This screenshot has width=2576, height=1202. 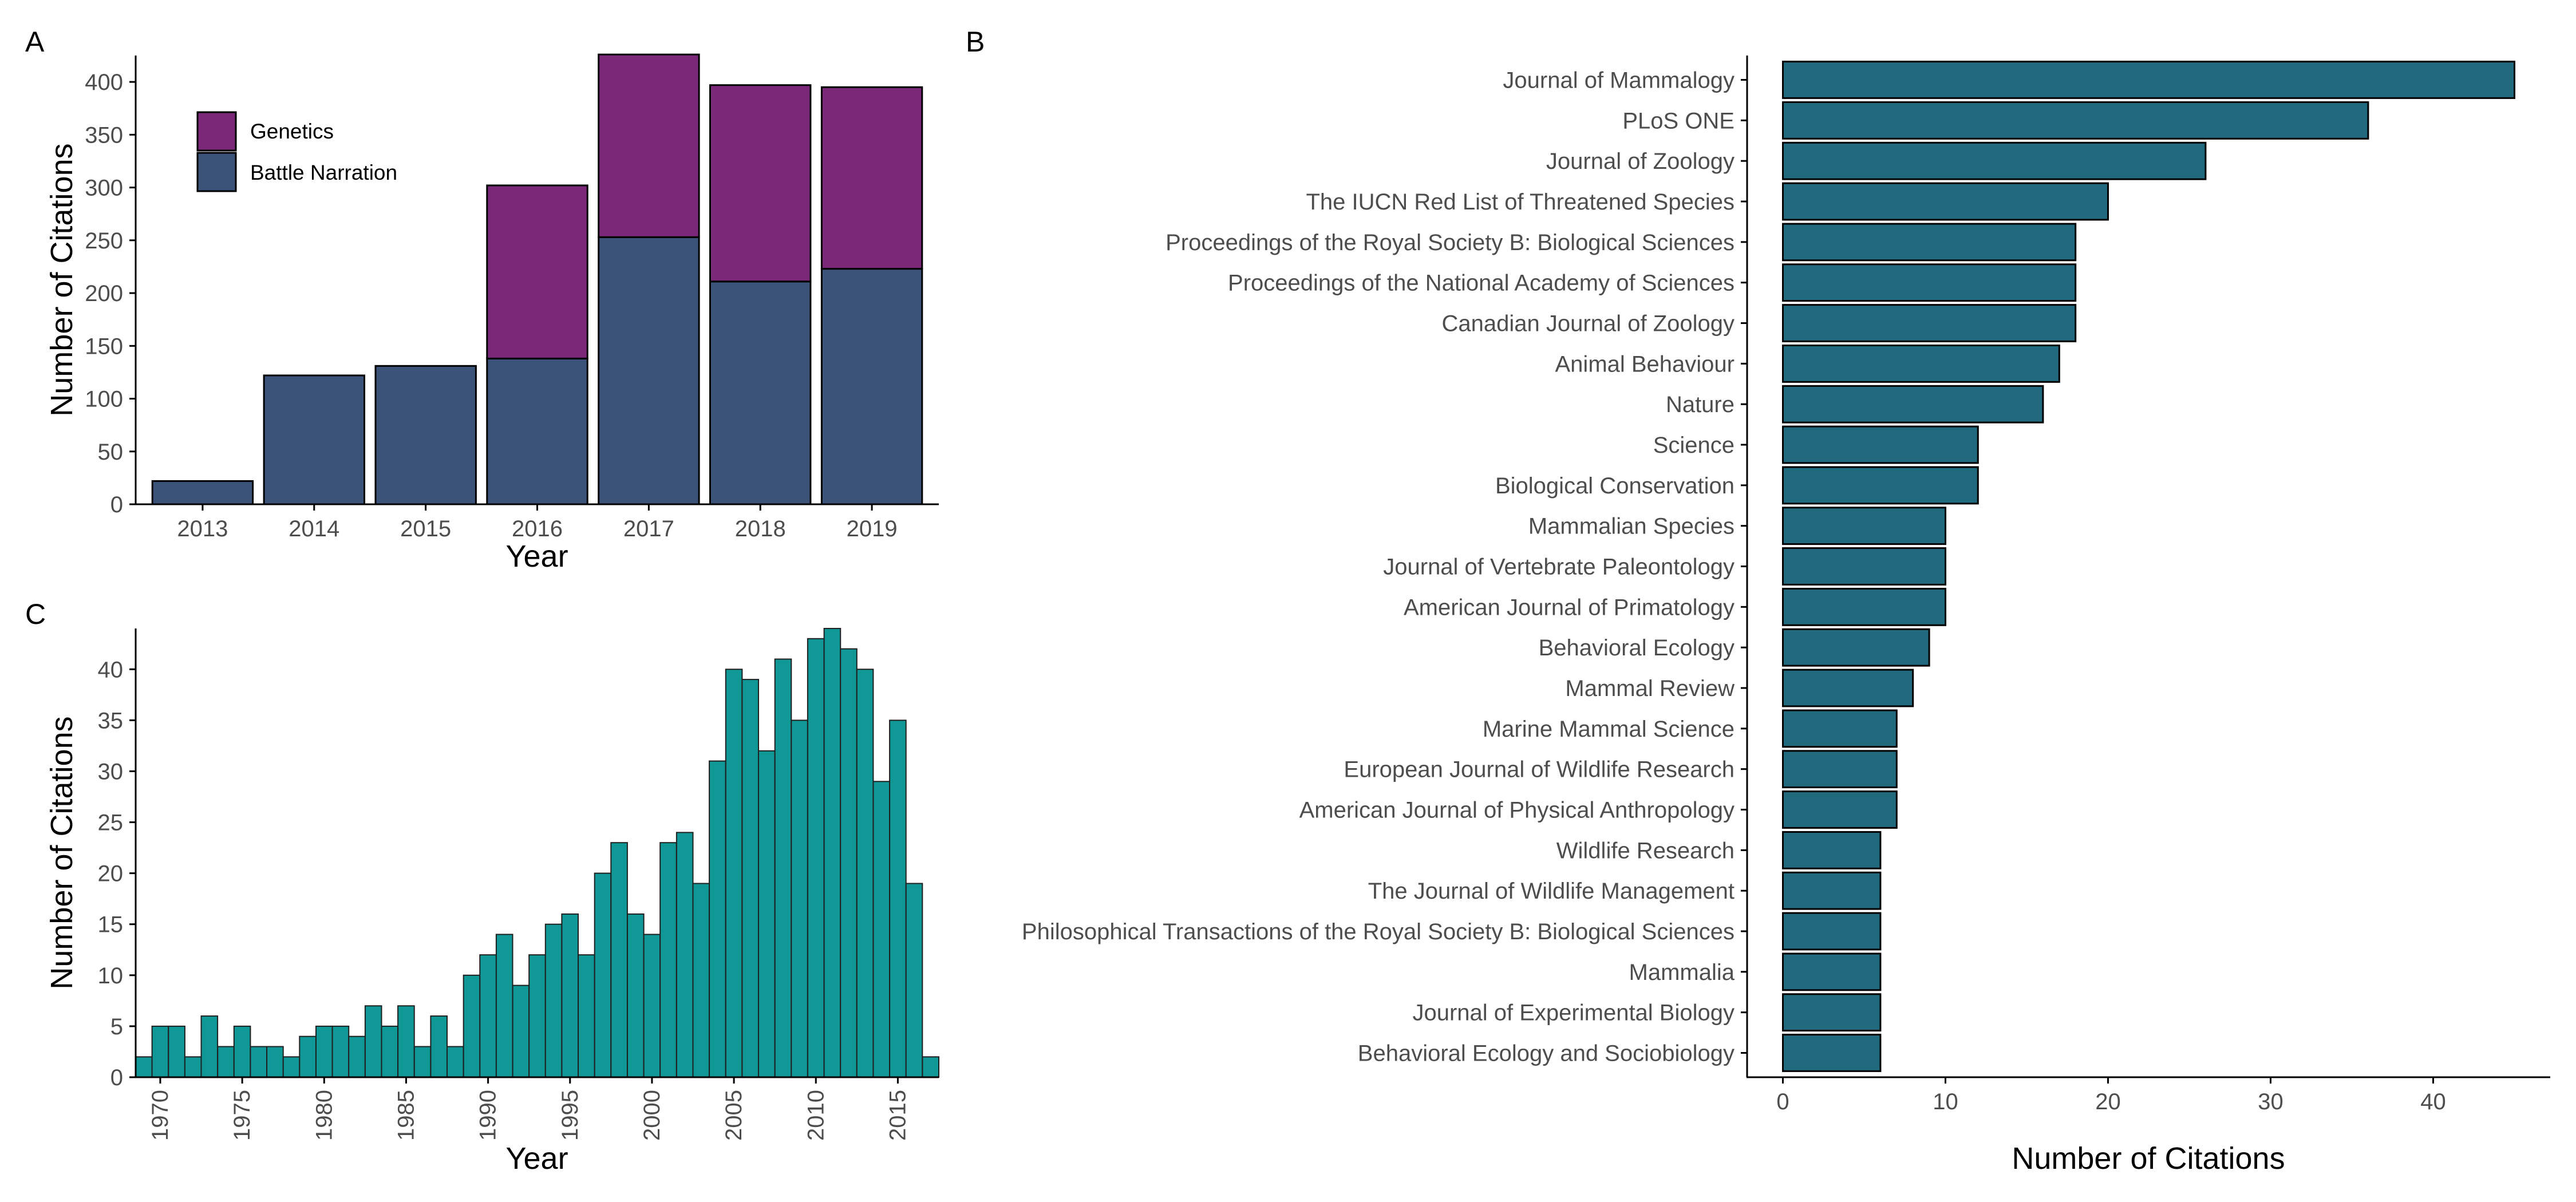 What do you see at coordinates (324, 1051) in the screenshot?
I see `histogram-bar-1980` at bounding box center [324, 1051].